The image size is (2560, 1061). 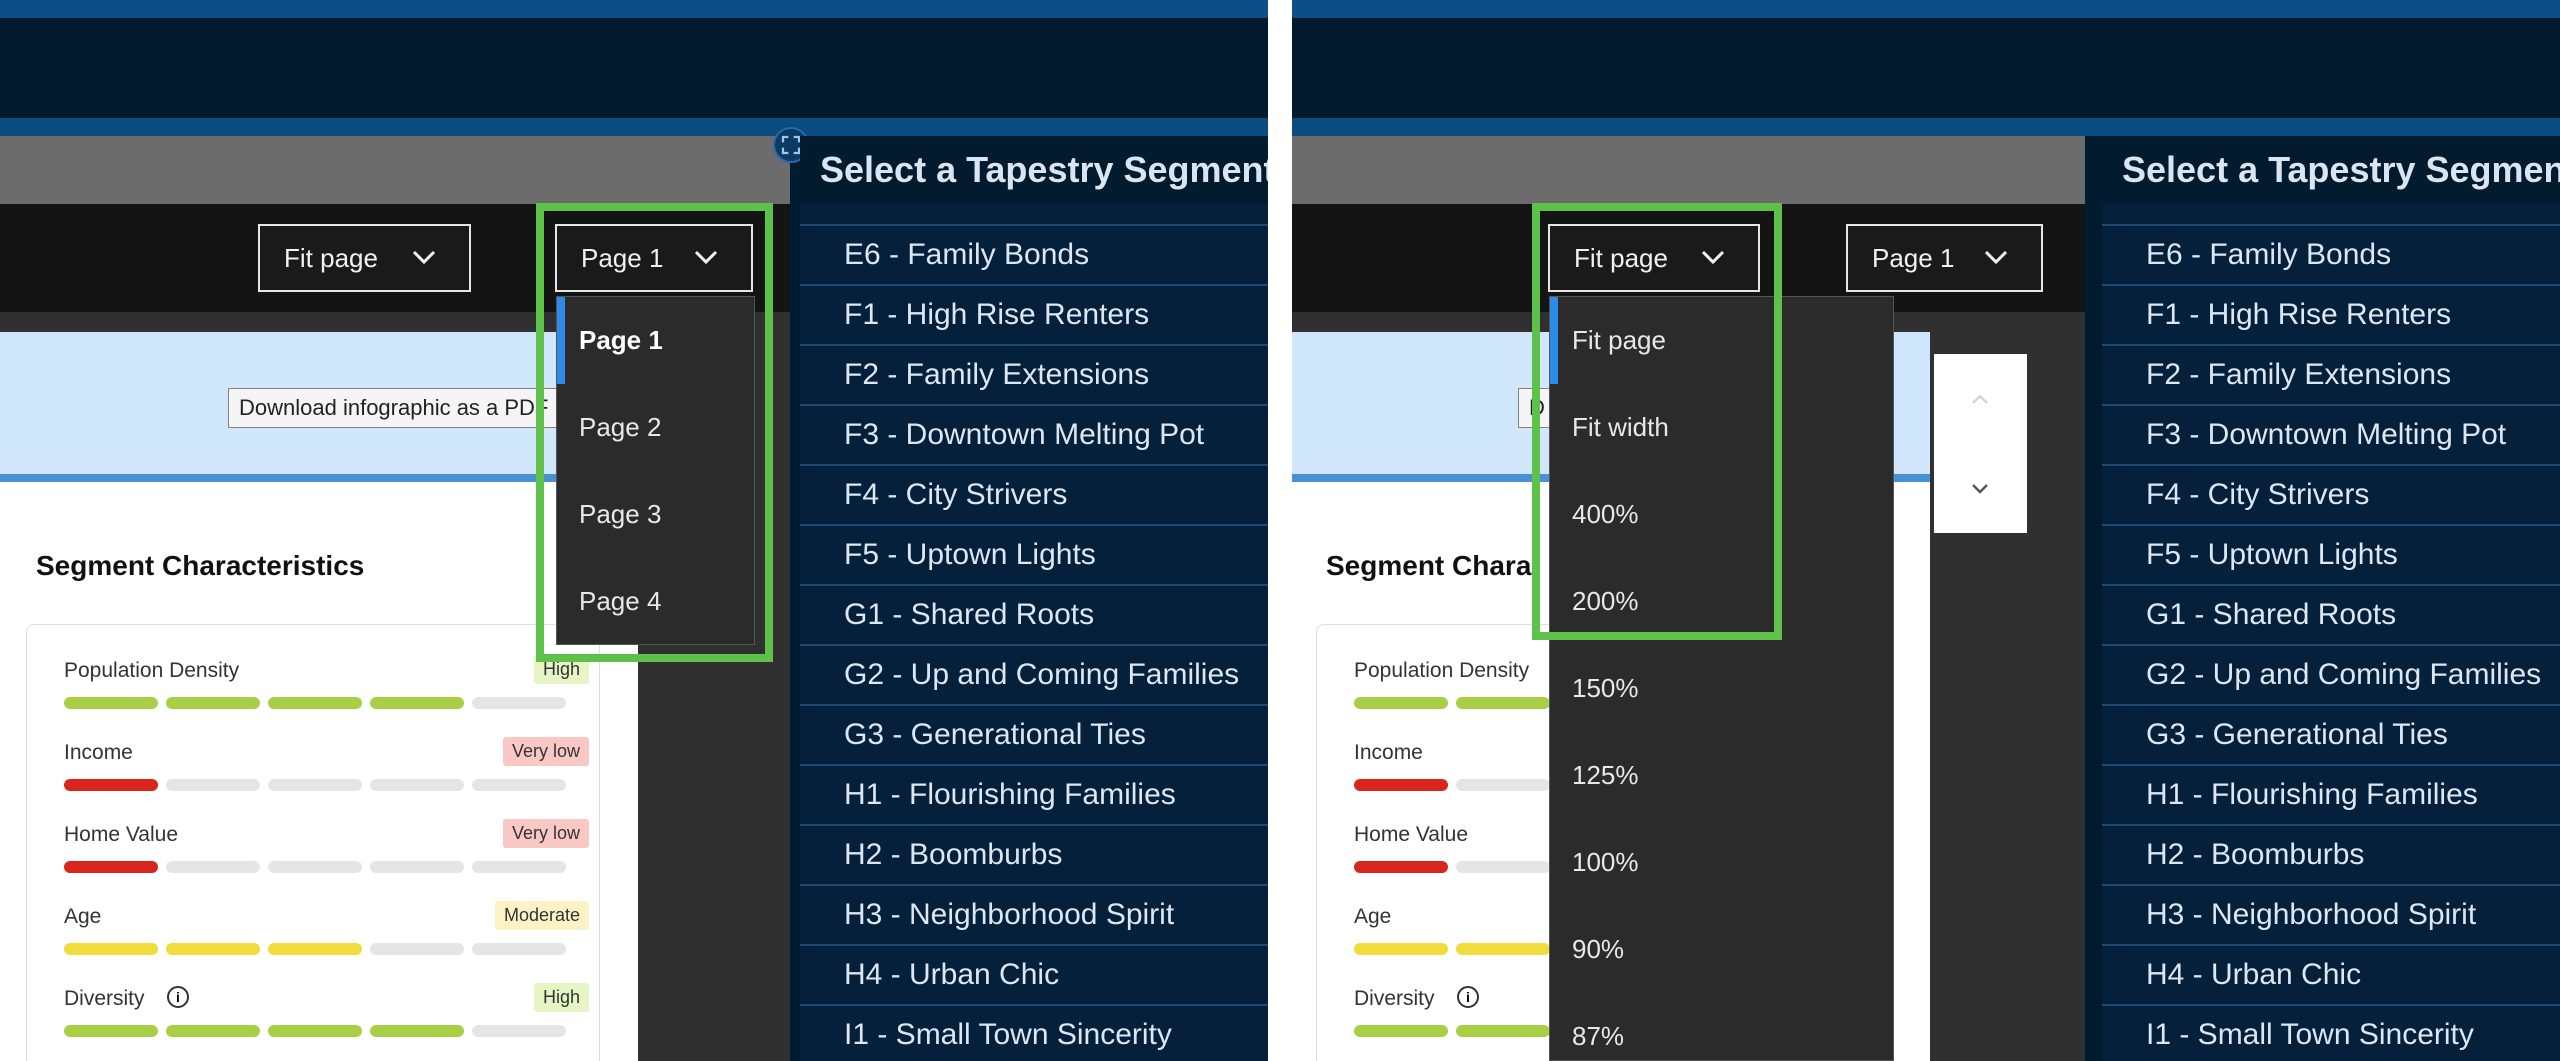 What do you see at coordinates (655, 340) in the screenshot?
I see `page-option: Page 1` at bounding box center [655, 340].